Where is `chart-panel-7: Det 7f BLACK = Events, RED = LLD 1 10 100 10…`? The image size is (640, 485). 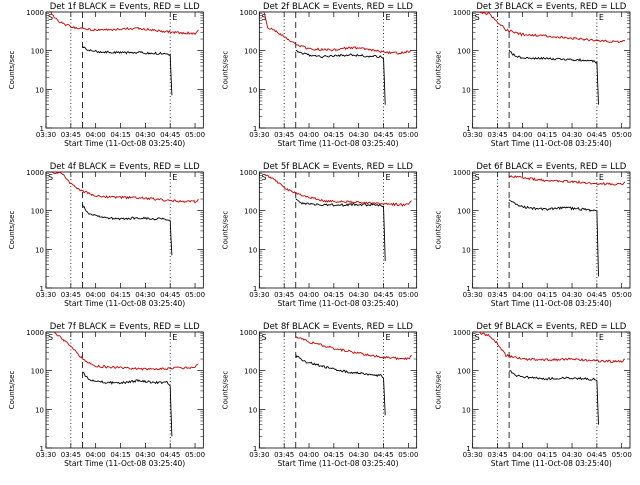
chart-panel-7: Det 7f BLACK = Events, RED = LLD 1 10 100 10… is located at coordinates (106, 395).